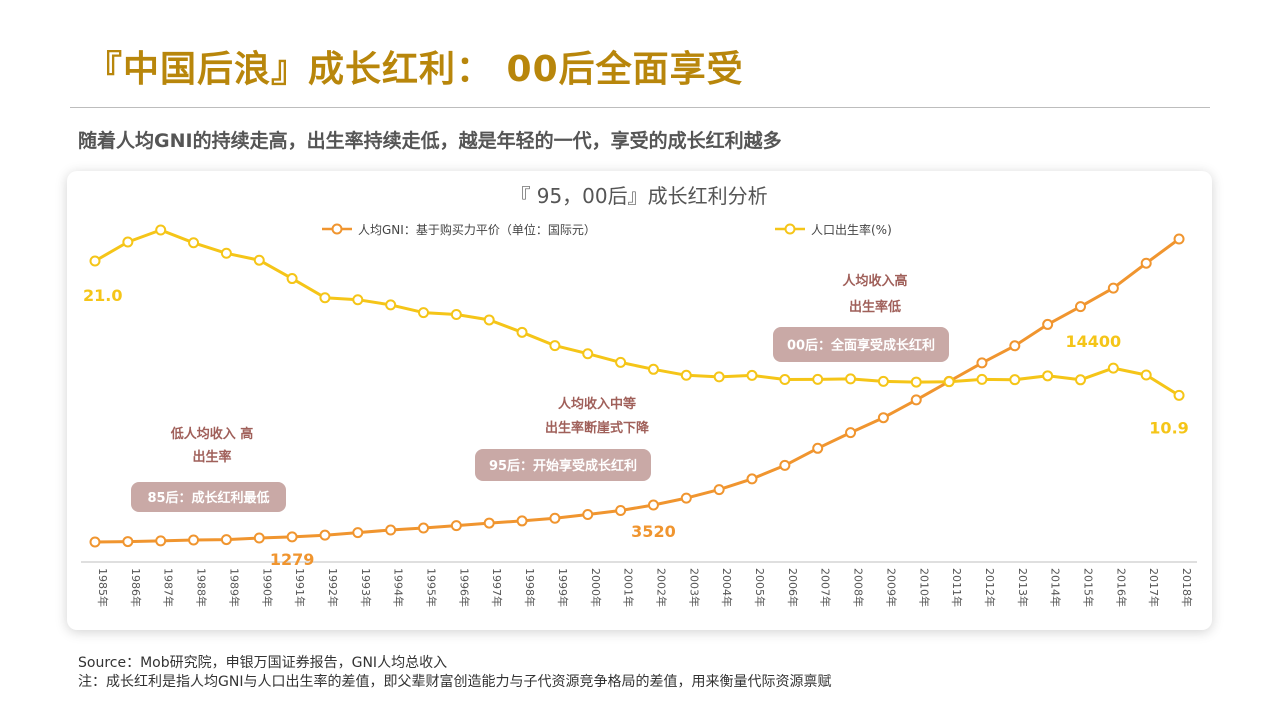 Image resolution: width=1280 pixels, height=720 pixels. Describe the element at coordinates (211, 457) in the screenshot. I see `annotation-text: 出生率` at that location.